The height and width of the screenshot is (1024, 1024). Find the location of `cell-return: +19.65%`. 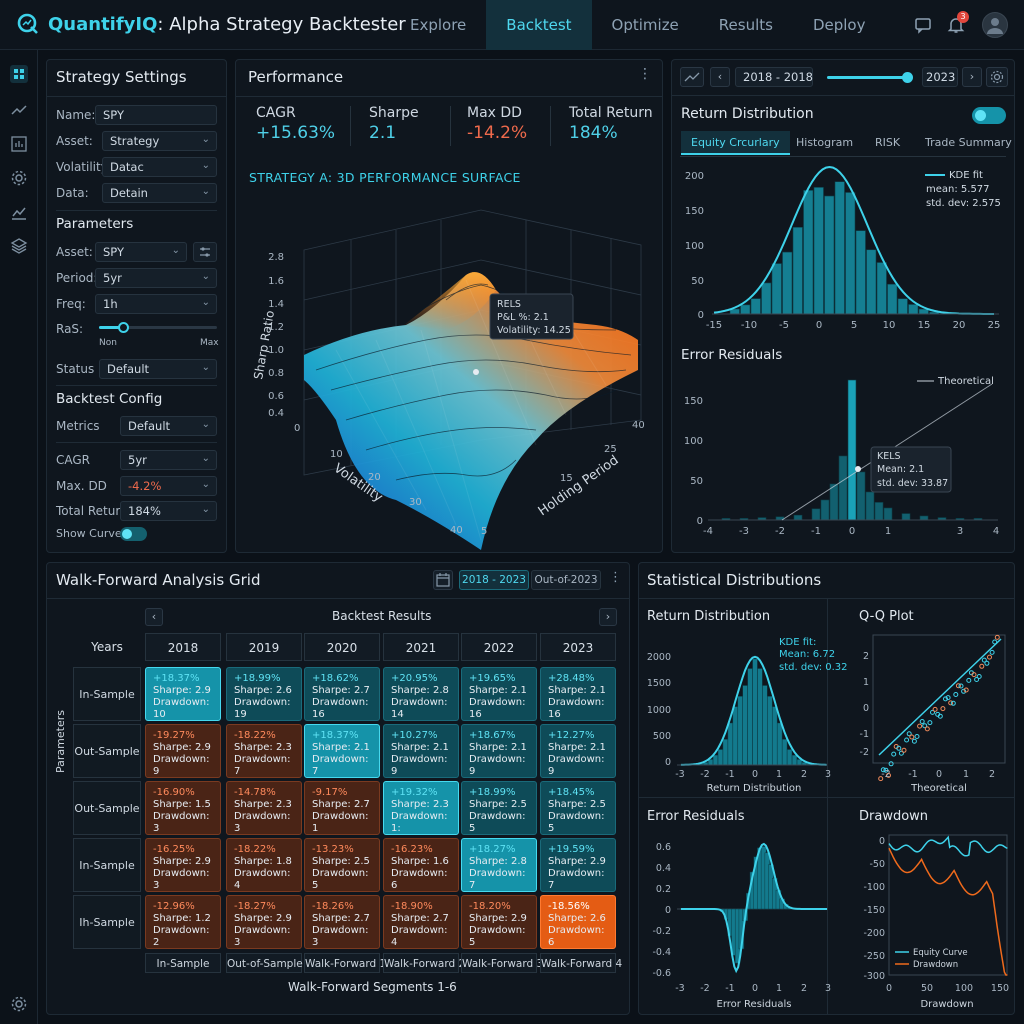

cell-return: +19.65% is located at coordinates (492, 678).